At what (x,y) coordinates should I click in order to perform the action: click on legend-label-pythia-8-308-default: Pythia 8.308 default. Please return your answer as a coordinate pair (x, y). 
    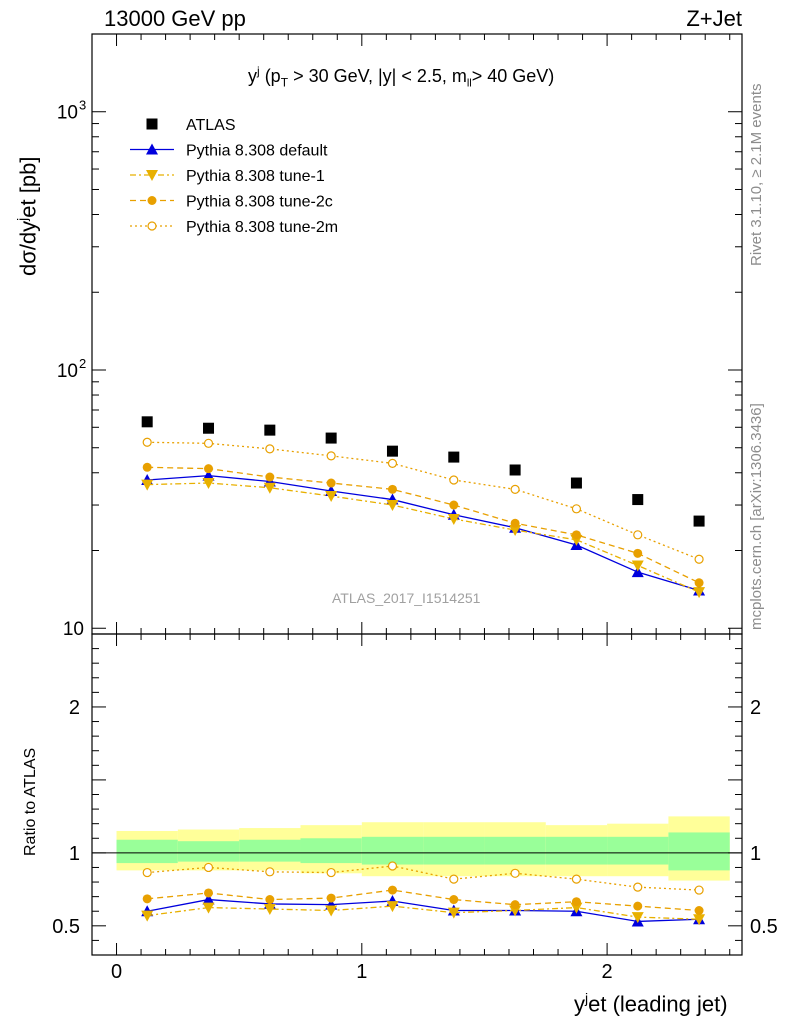
    Looking at the image, I should click on (257, 151).